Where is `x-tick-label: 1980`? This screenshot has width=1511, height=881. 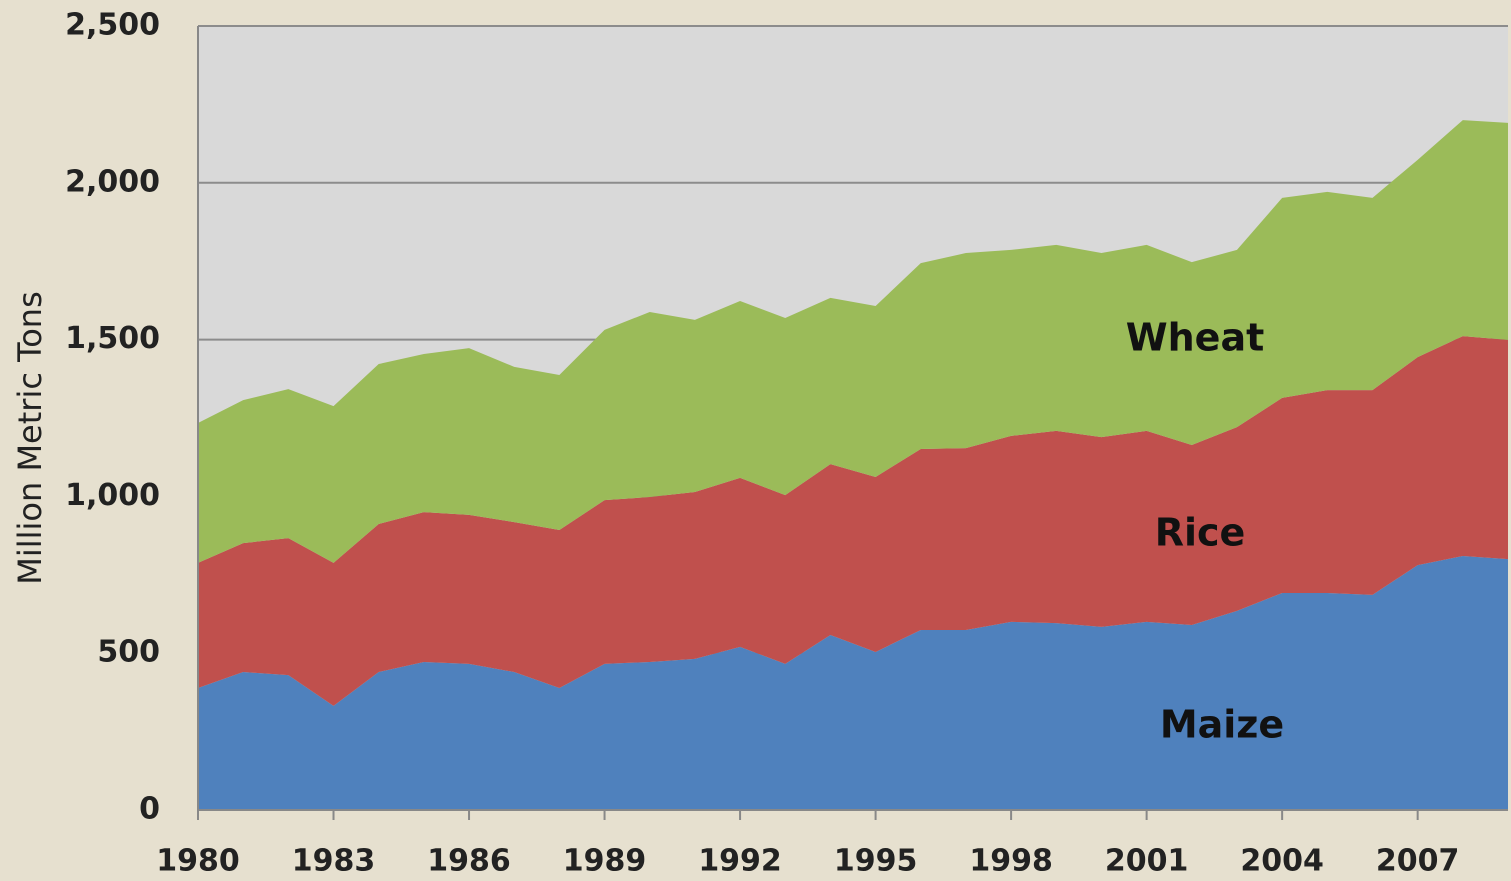
x-tick-label: 1980 is located at coordinates (198, 861).